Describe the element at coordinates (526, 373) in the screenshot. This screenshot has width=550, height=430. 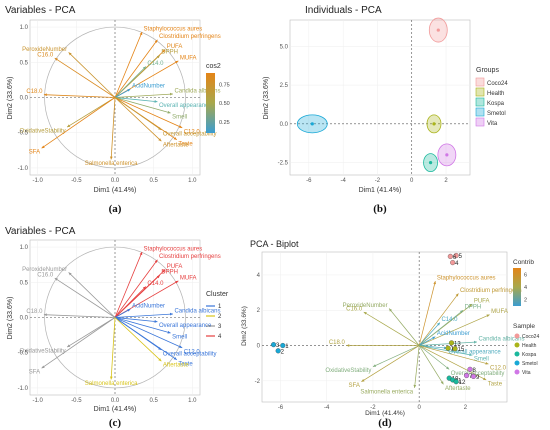
I see `legend-entry: Vita` at that location.